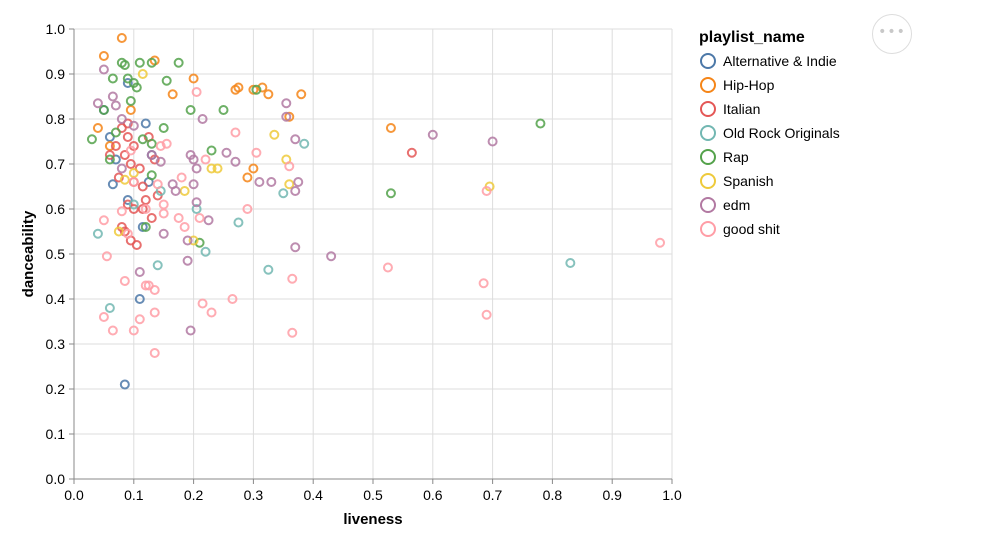  I want to click on legend-label: good shit, so click(751, 229).